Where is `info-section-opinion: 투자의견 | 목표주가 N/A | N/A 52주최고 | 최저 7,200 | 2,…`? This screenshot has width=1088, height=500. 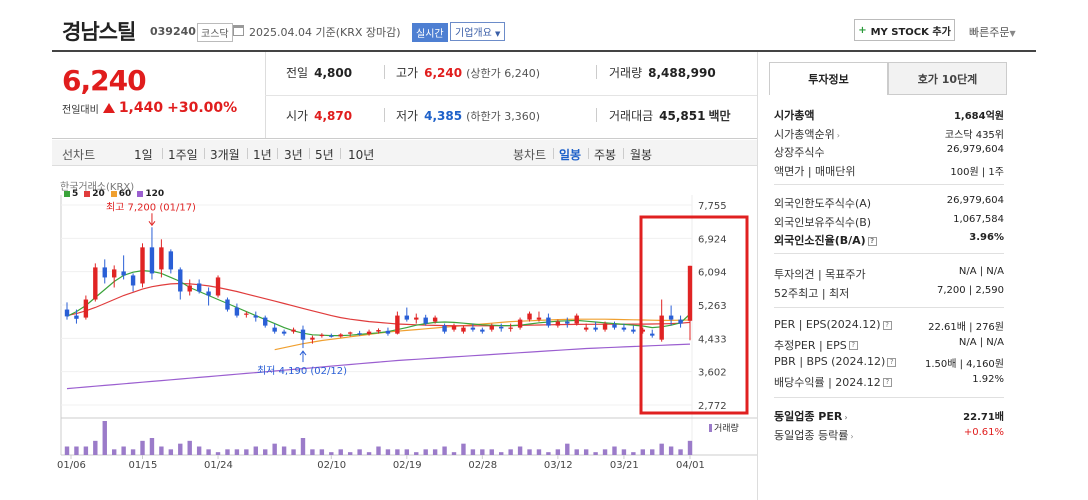
info-section-opinion: 투자의견 | 목표주가 N/A | N/A 52주최고 | 최저 7,200 | 2,… is located at coordinates (889, 283).